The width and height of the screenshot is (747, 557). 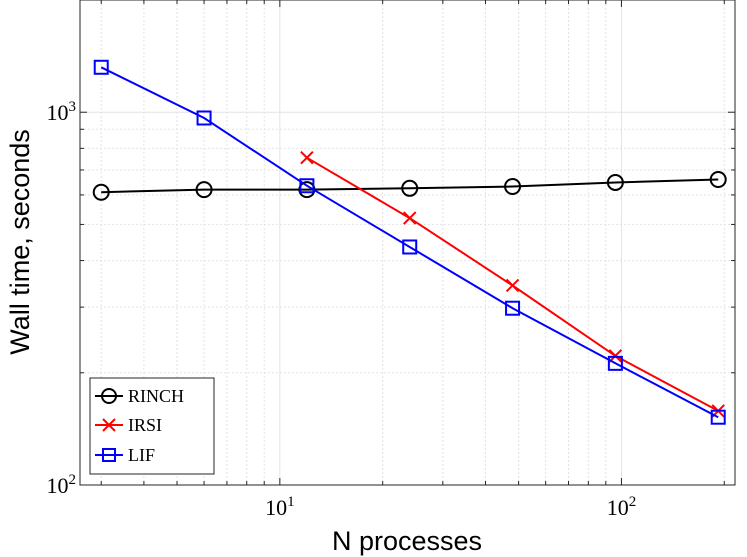 I want to click on x-axis-title: N processes, so click(x=407, y=541).